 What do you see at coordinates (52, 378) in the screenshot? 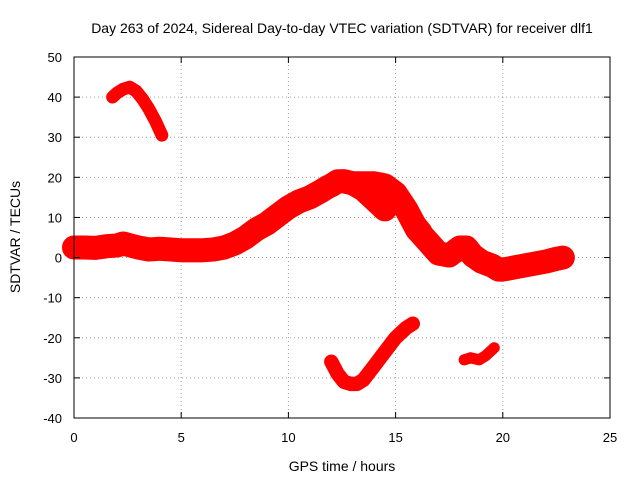
I see `y-tick-label: -30` at bounding box center [52, 378].